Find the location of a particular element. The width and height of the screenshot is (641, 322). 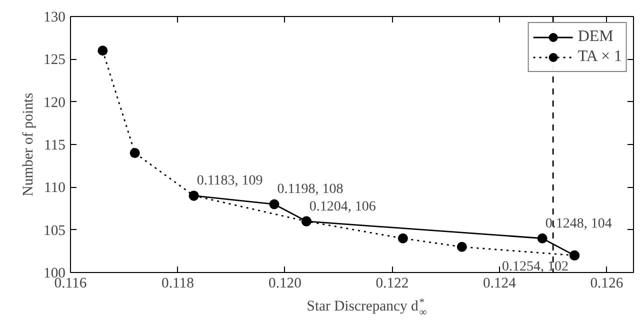

x-tick-label: 0.120 is located at coordinates (285, 284).